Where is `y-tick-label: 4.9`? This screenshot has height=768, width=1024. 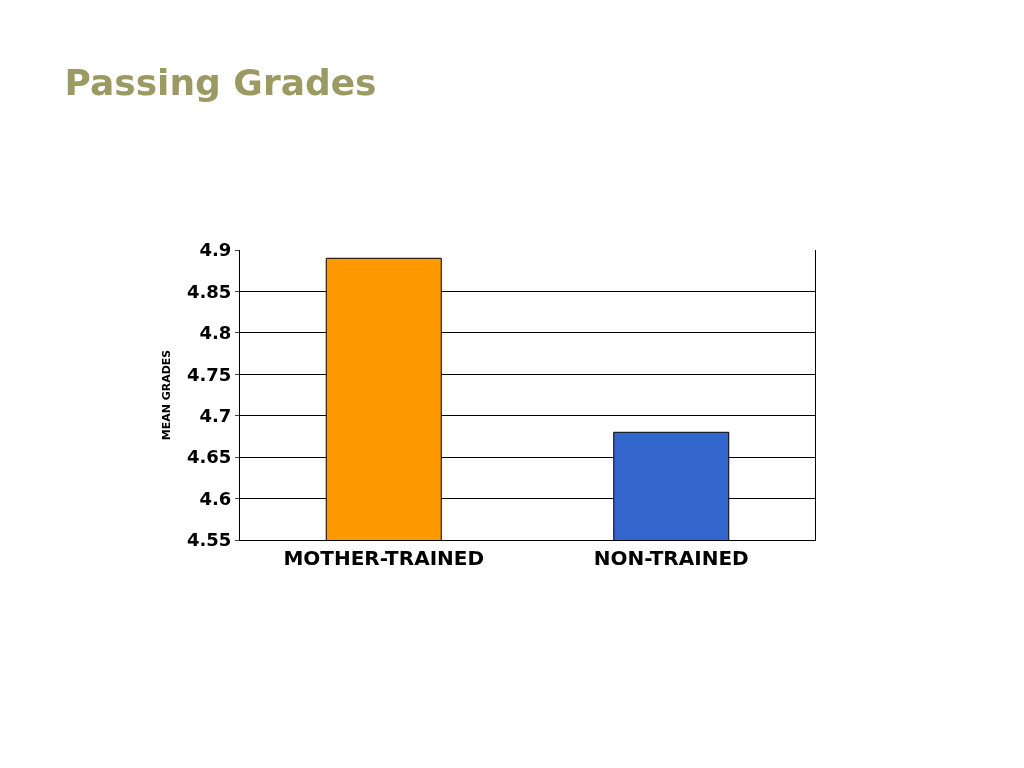
y-tick-label: 4.9 is located at coordinates (215, 250).